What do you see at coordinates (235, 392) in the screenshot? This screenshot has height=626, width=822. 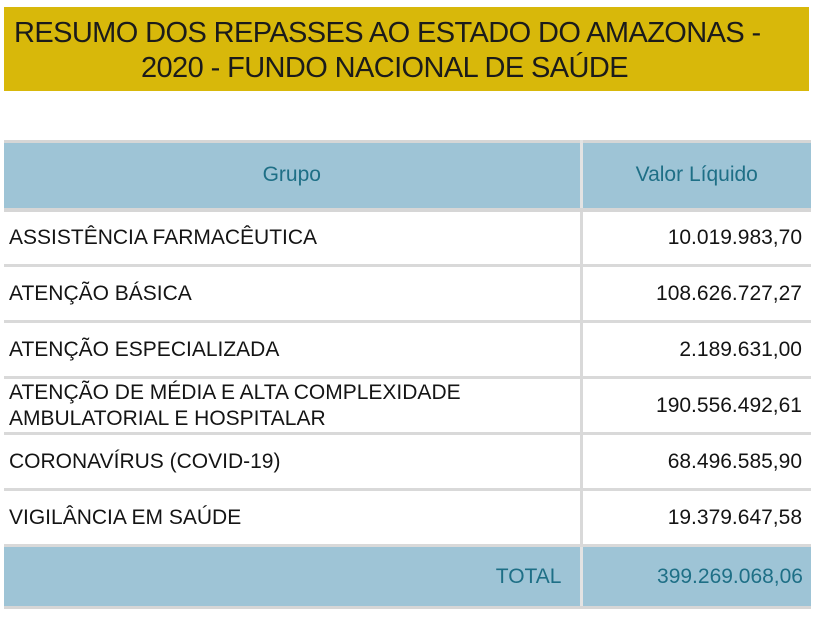 I see `row-group-line-1: ATENÇÃO DE MÉDIA E ALTA COMPLEXIDADE` at bounding box center [235, 392].